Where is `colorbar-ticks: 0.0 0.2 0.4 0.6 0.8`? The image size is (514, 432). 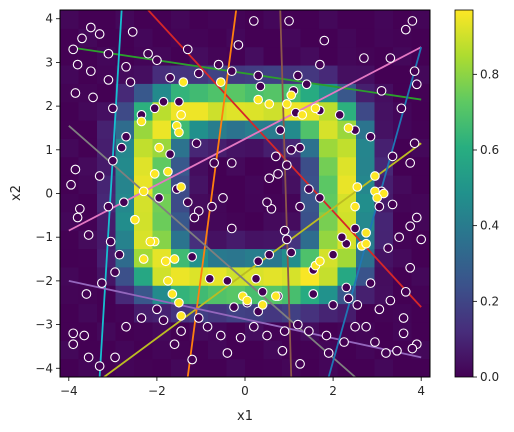
colorbar-ticks: 0.0 0.2 0.4 0.6 0.8 is located at coordinates (486, 225).